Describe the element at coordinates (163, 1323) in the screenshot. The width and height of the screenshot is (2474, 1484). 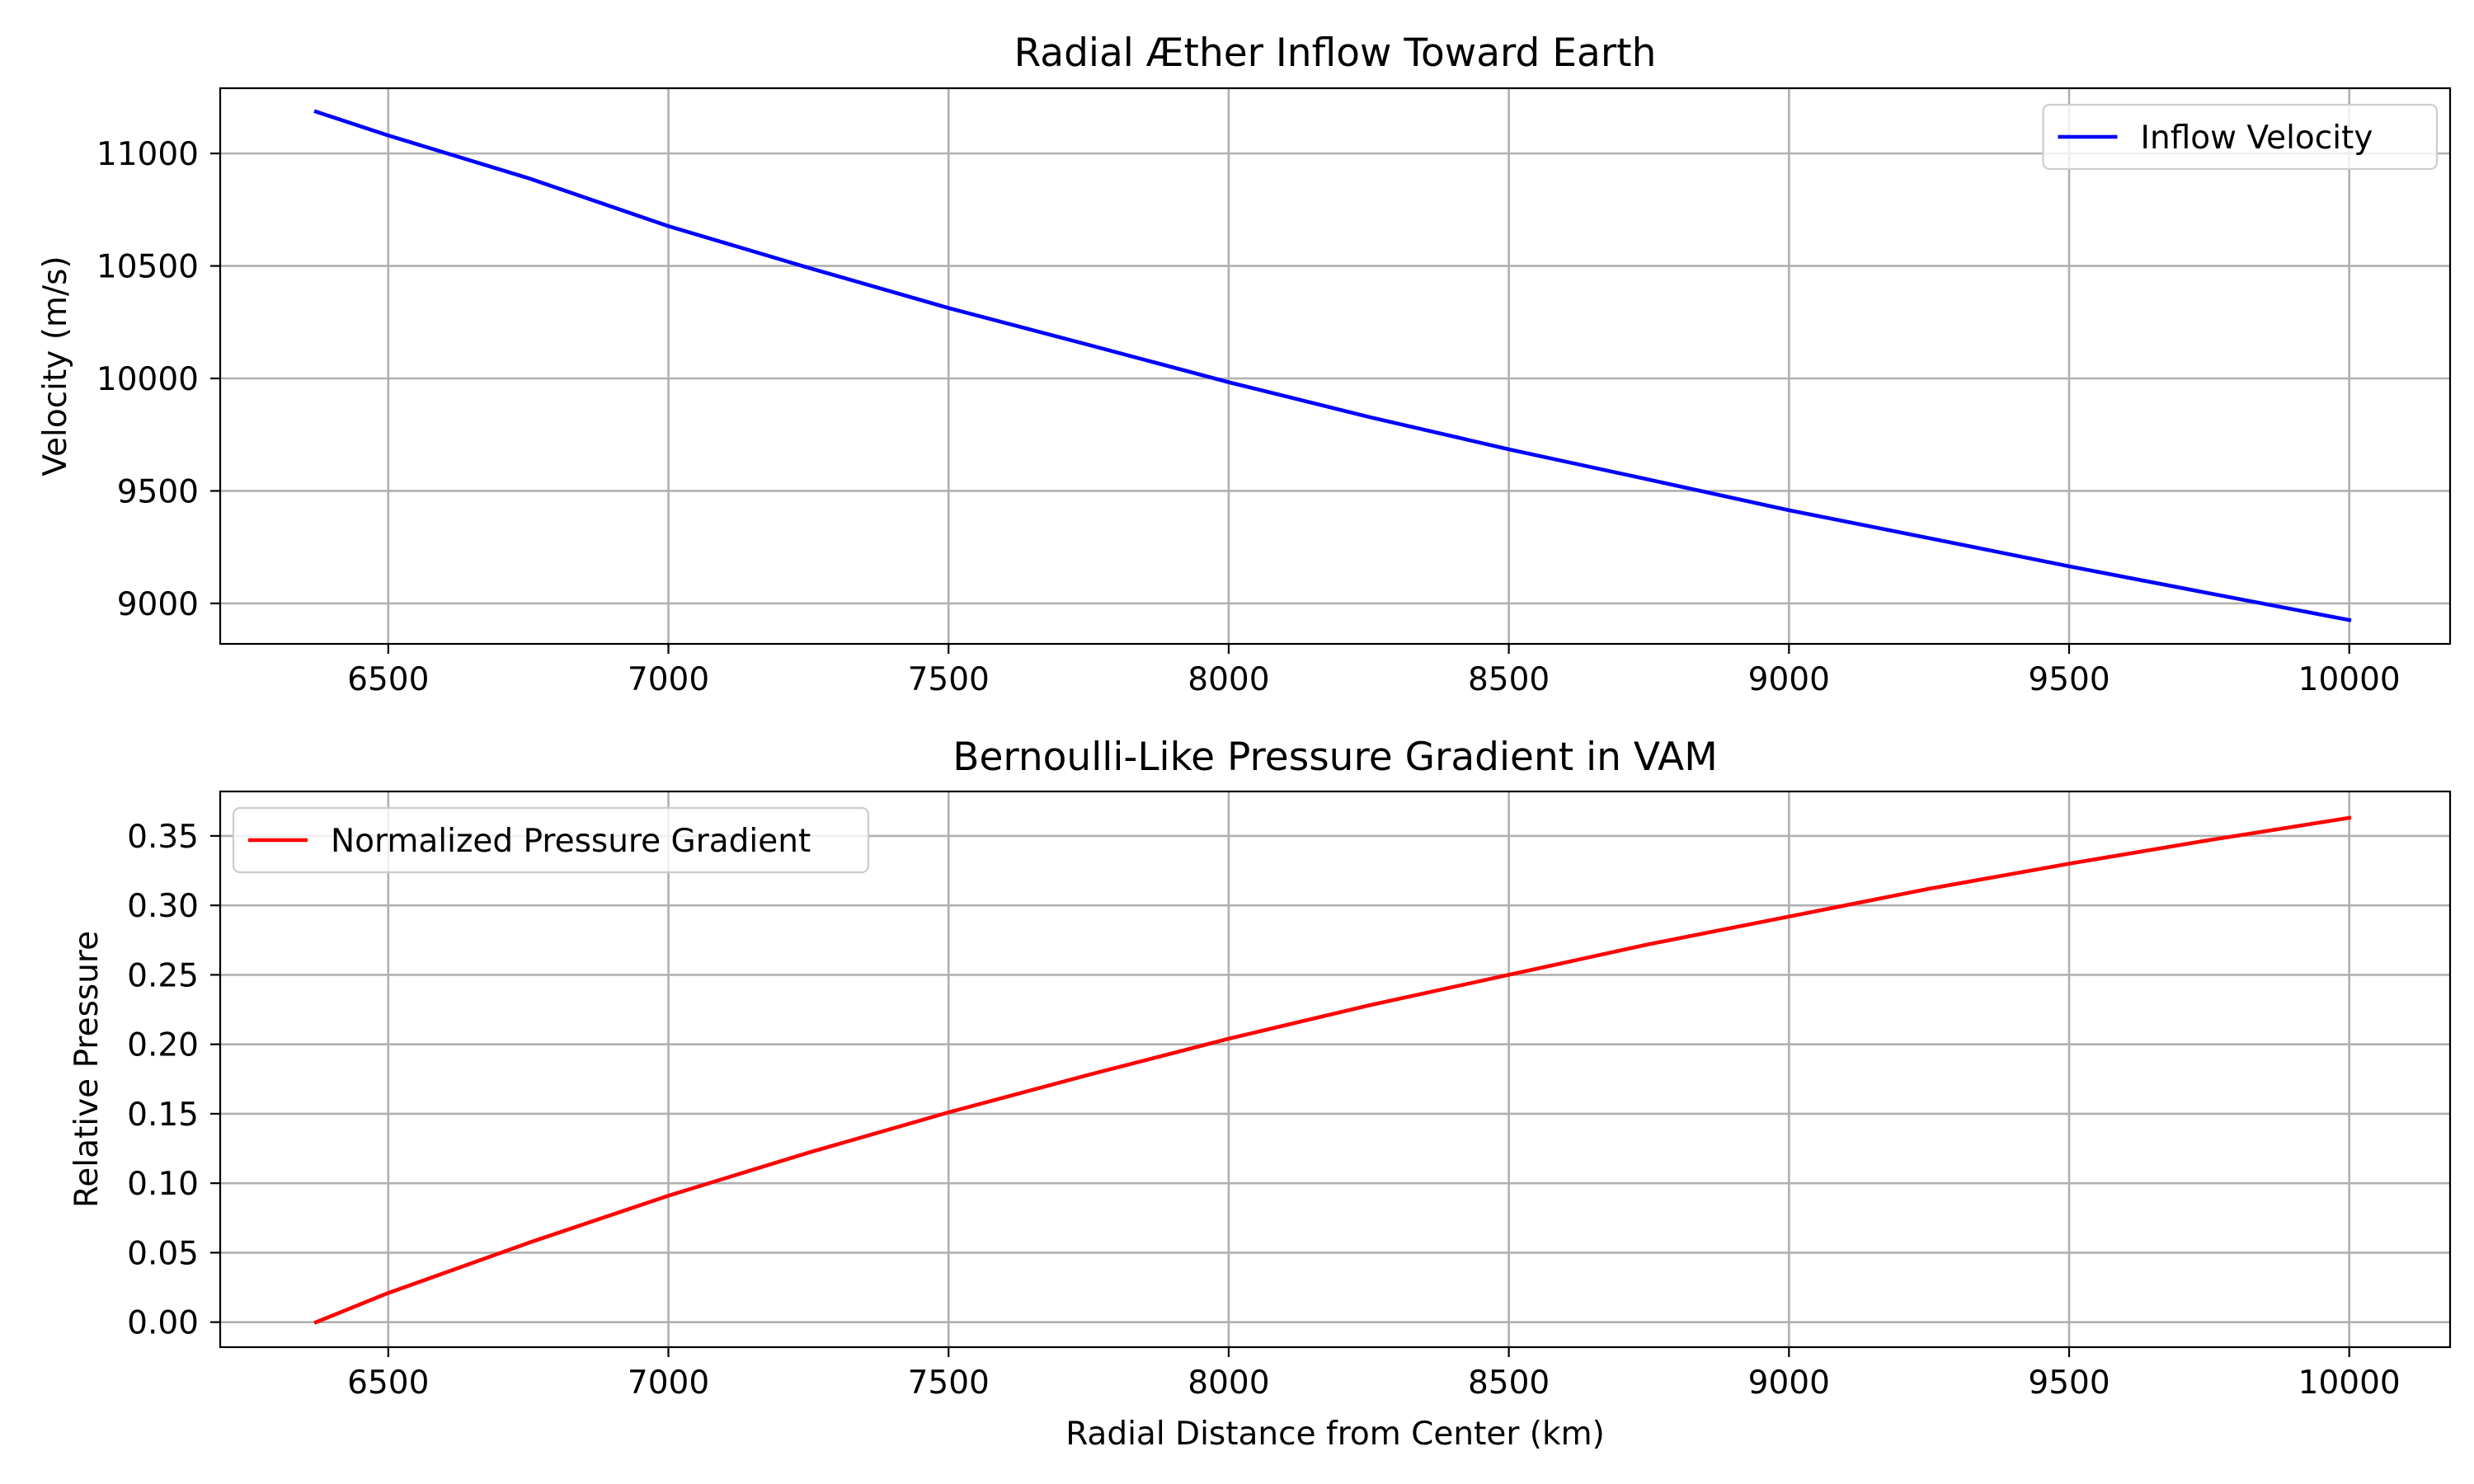
I see `y-tick-label: 0.00` at that location.